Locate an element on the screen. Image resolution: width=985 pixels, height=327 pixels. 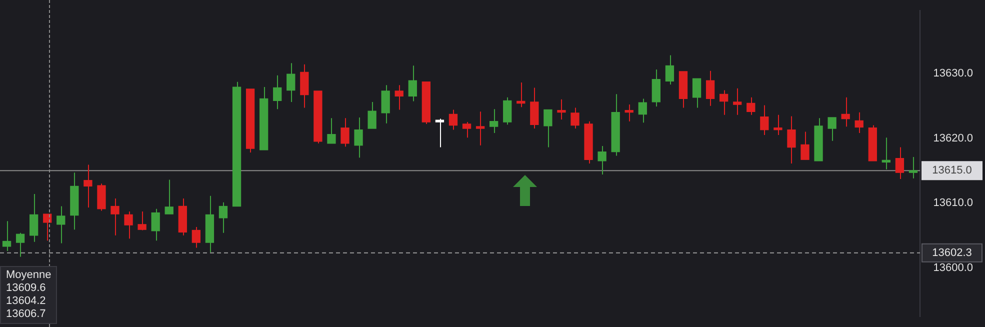
y-tick-label: 13600.0 is located at coordinates (953, 268).